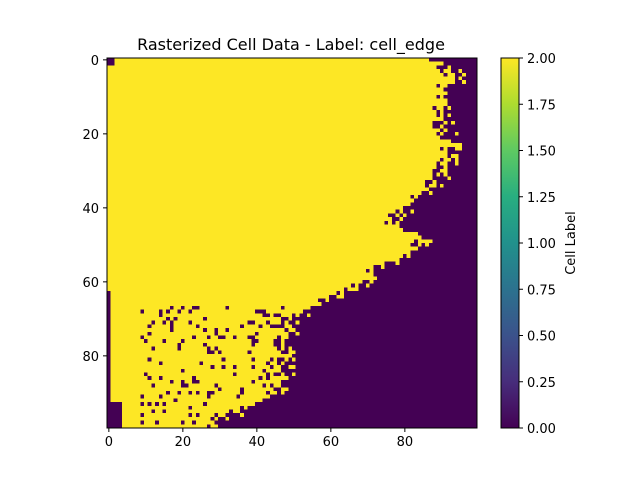  What do you see at coordinates (541, 198) in the screenshot?
I see `colorbar-tick-label: 1.25` at bounding box center [541, 198].